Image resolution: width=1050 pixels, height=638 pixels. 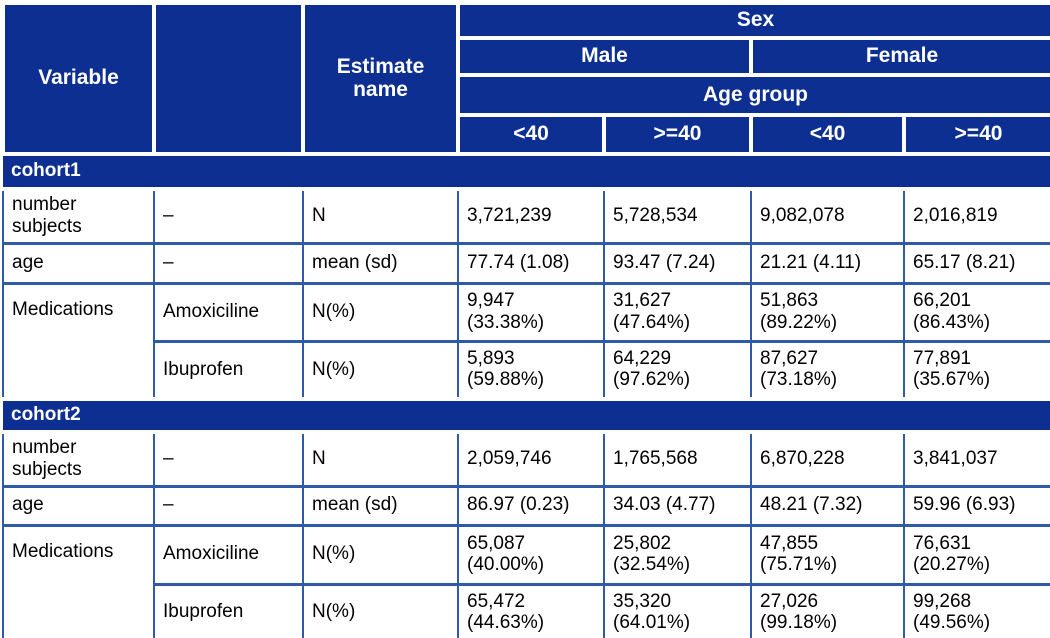 What do you see at coordinates (677, 216) in the screenshot?
I see `cell-value: 5,728,534` at bounding box center [677, 216].